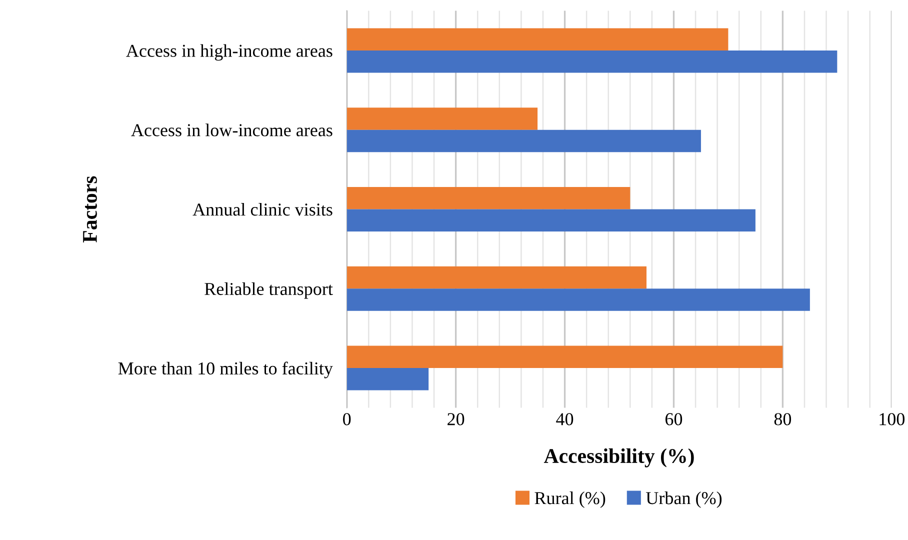 The image size is (908, 540). I want to click on y-tick-label: Reliable transport, so click(268, 290).